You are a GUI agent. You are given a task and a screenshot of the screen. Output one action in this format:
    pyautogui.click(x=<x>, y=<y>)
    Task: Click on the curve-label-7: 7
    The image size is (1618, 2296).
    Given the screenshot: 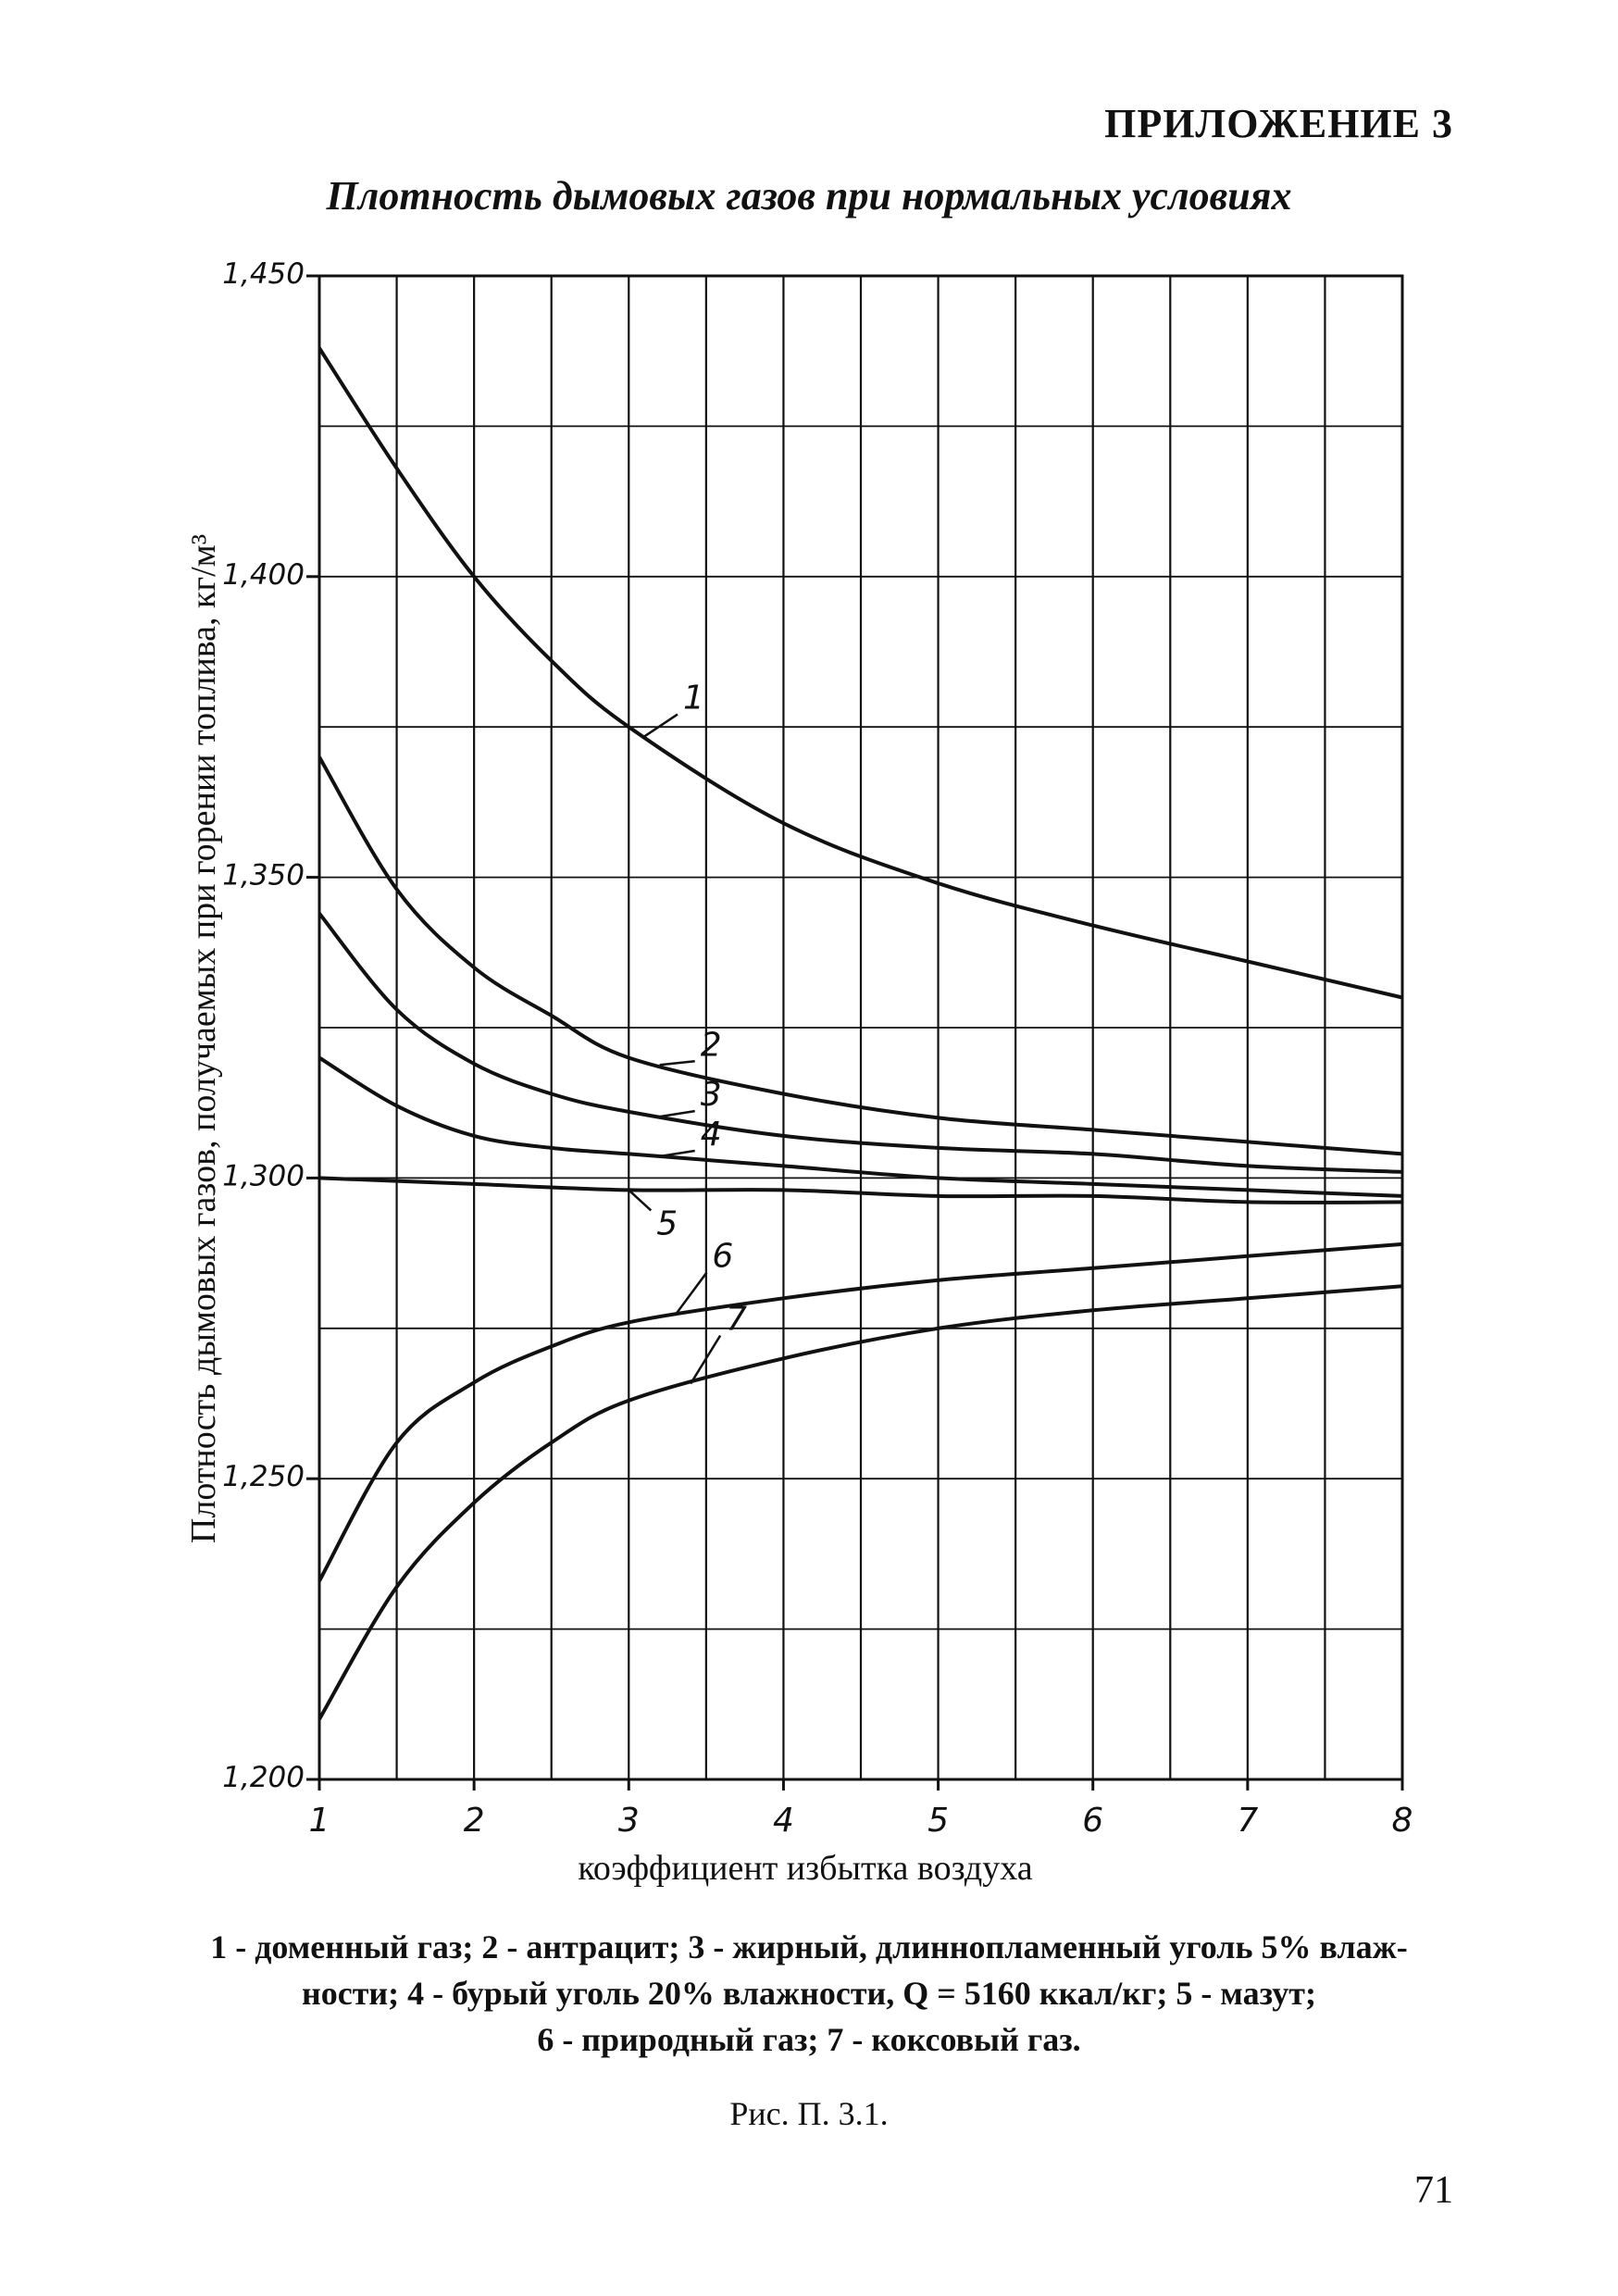 What is the action you would take?
    pyautogui.click(x=736, y=1320)
    